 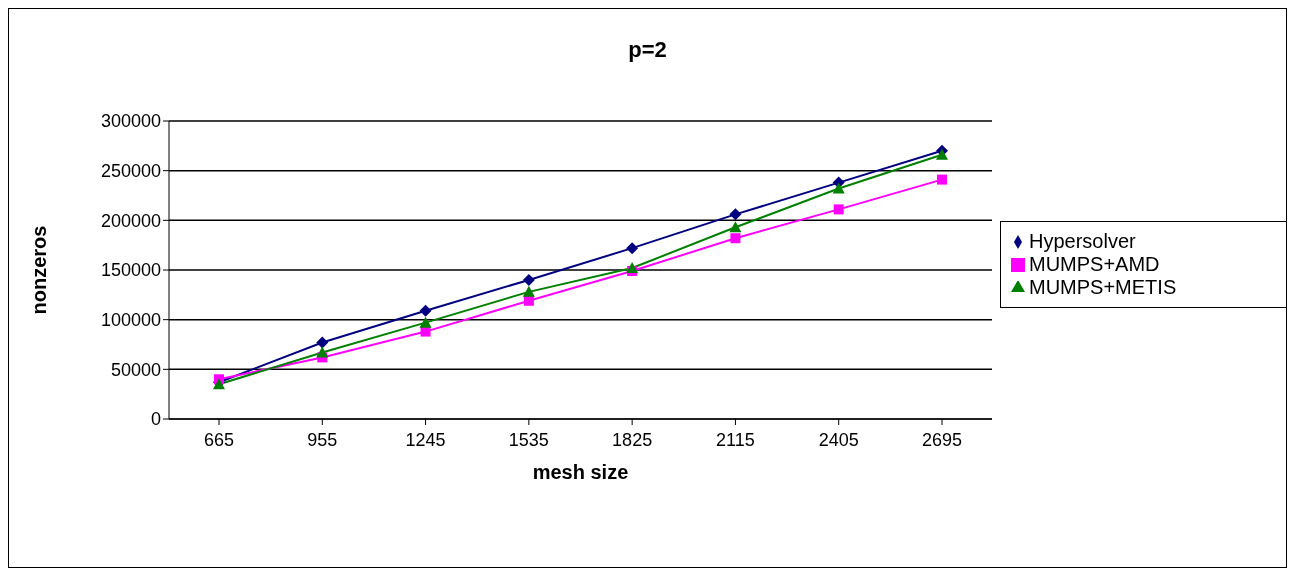 What do you see at coordinates (942, 439) in the screenshot?
I see `x-tick-label: 2695` at bounding box center [942, 439].